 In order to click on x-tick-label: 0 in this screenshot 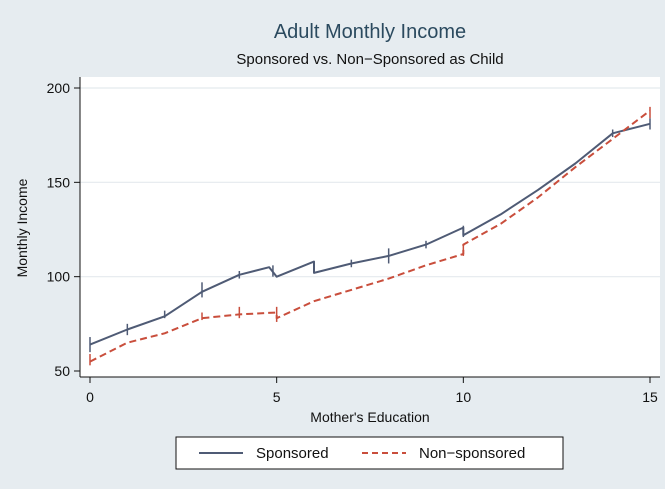, I will do `click(90, 397)`.